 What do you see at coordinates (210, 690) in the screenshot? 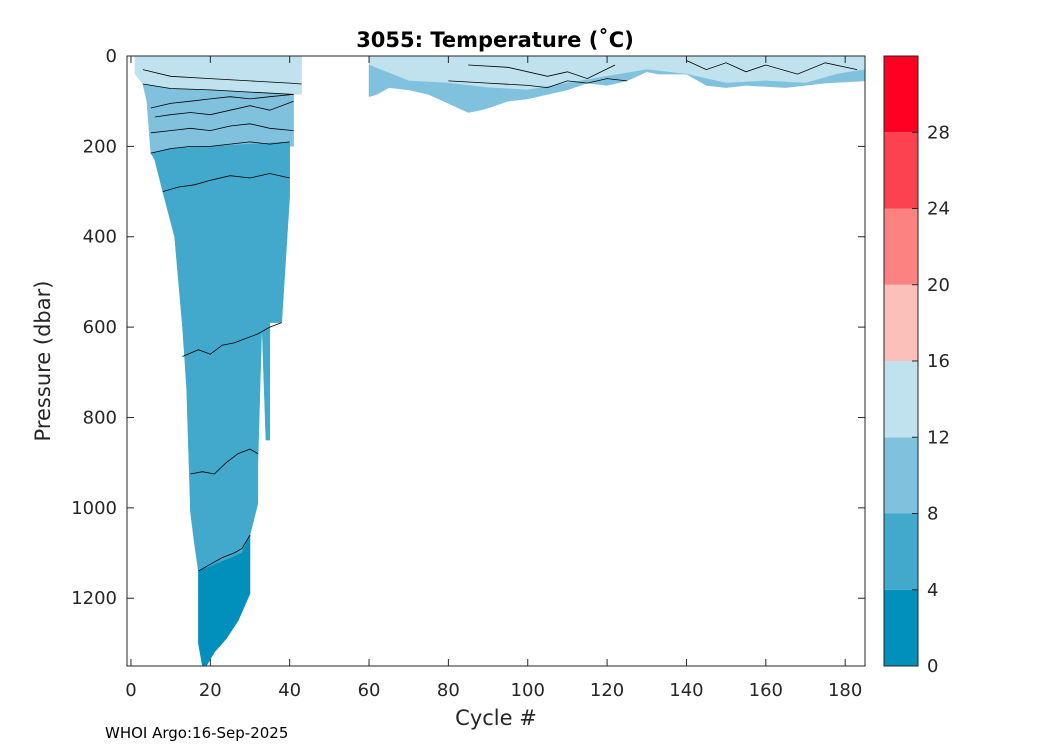
I see `x-tick-label: 20` at bounding box center [210, 690].